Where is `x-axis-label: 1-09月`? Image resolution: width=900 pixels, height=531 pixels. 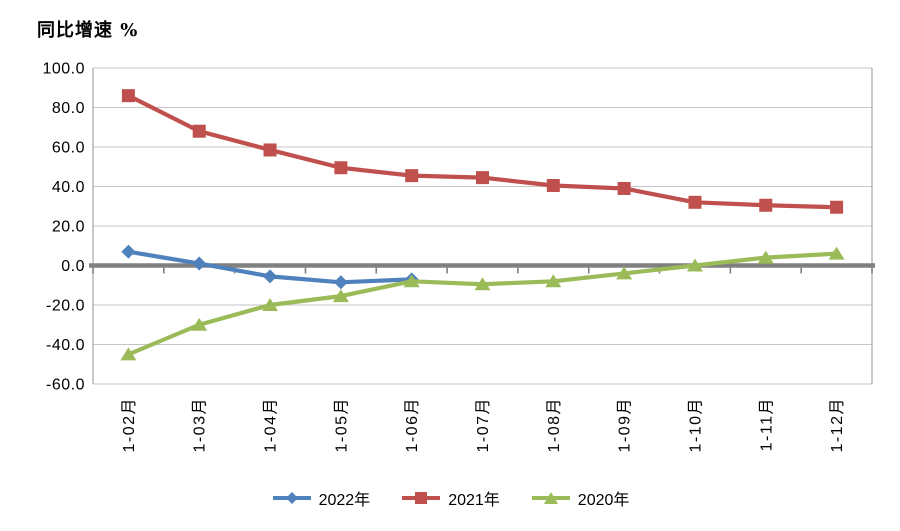 x-axis-label: 1-09月 is located at coordinates (625, 425).